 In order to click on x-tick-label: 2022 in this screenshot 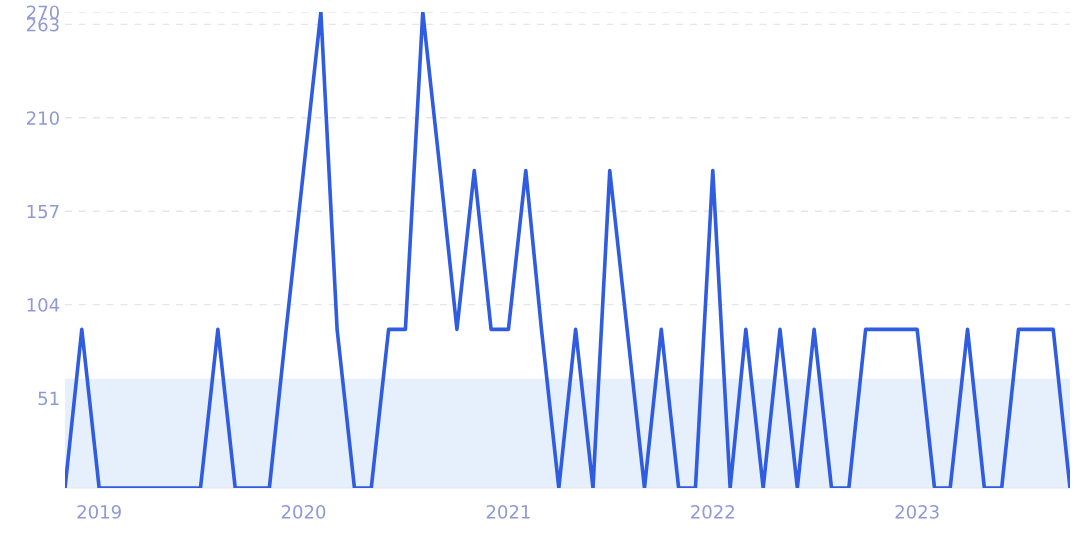, I will do `click(712, 511)`.